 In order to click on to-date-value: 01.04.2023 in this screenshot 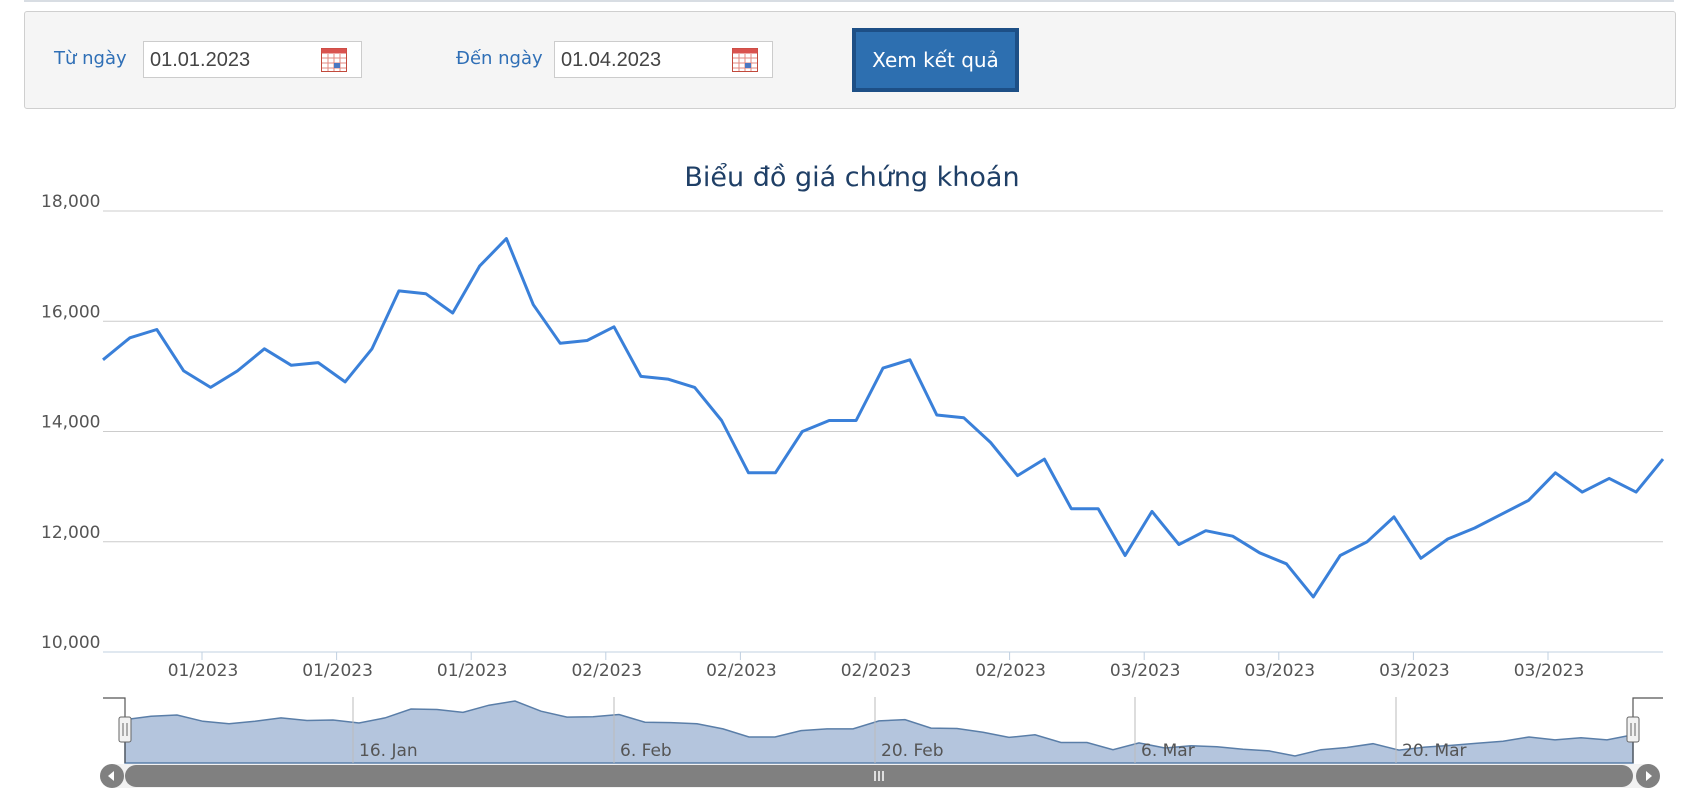, I will do `click(611, 60)`.